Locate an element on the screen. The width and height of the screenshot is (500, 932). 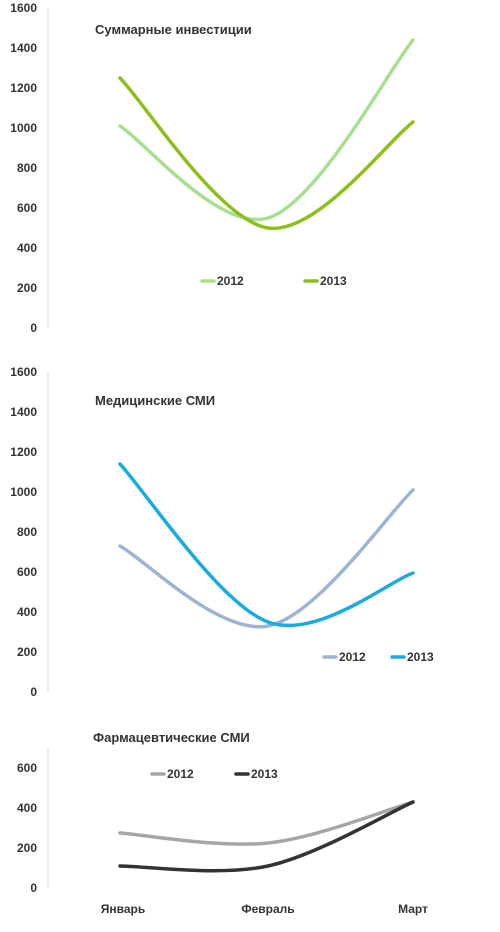
y-tick-labels: 0 200 400 600 is located at coordinates (27, 828).